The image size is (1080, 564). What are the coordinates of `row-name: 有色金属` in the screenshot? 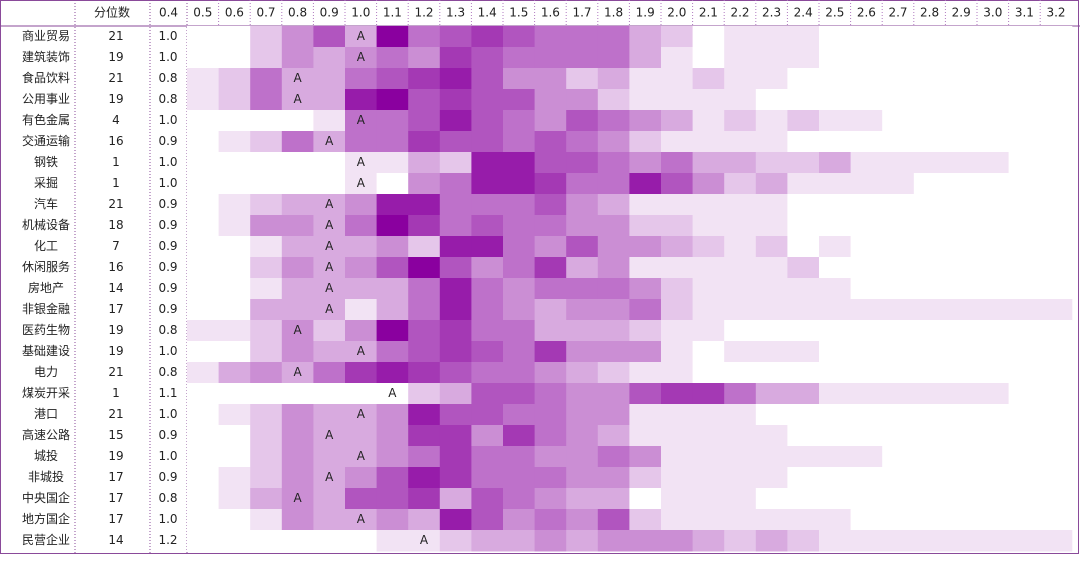 It's located at (46, 119).